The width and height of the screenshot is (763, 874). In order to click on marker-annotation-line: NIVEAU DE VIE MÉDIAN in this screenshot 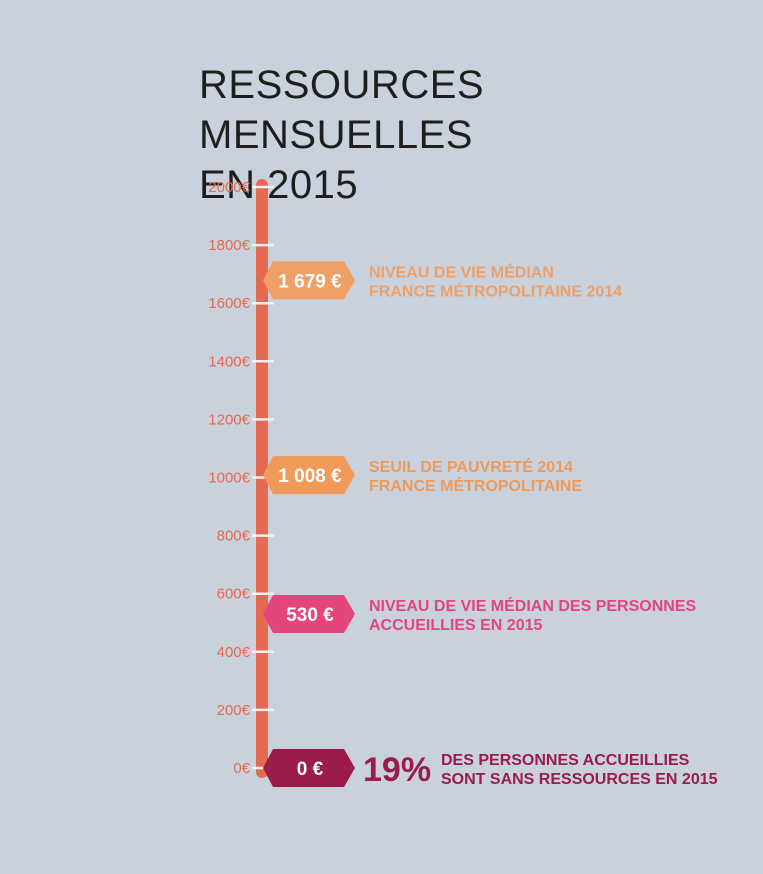, I will do `click(461, 271)`.